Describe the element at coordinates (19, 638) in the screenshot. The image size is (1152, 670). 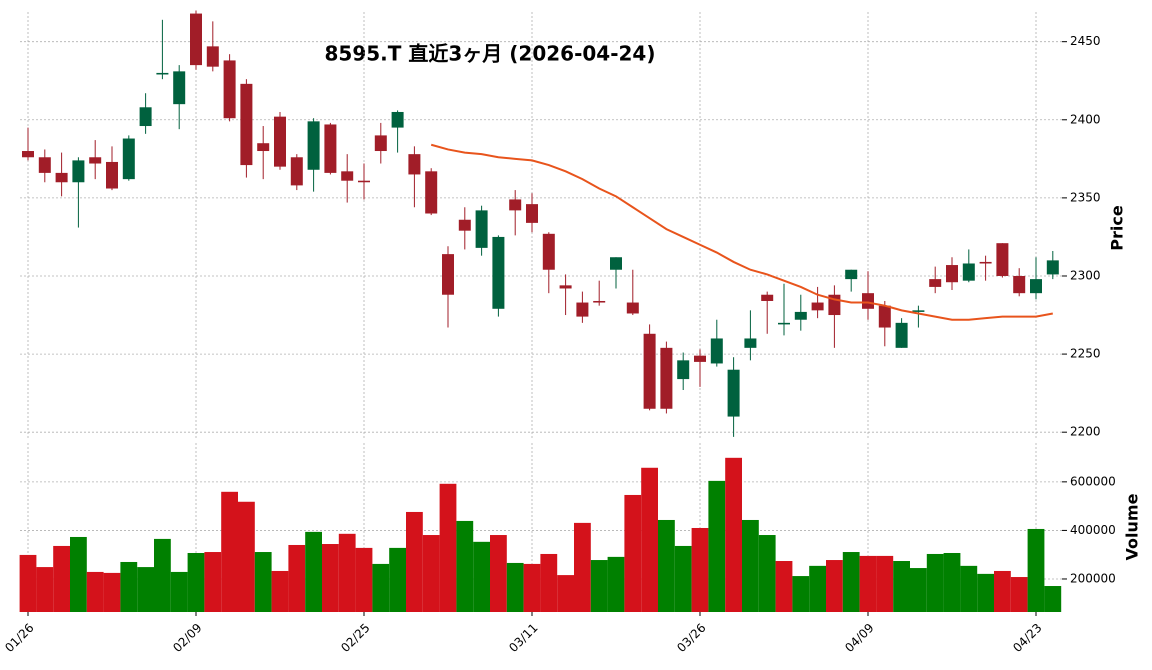
I see `x-tick-label: 01/26` at that location.